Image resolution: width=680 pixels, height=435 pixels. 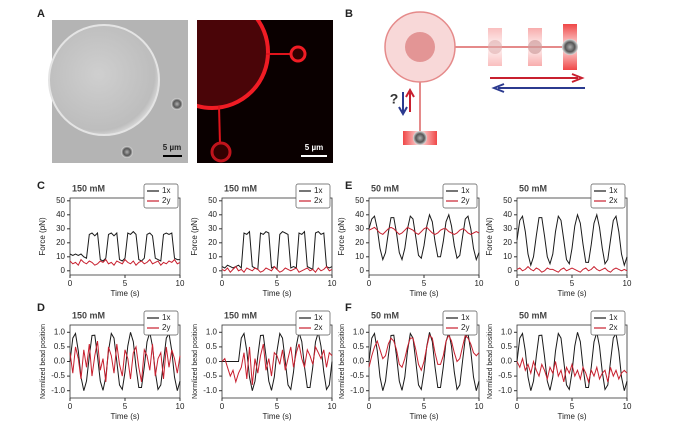 What do you see at coordinates (420, 47) in the screenshot?
I see `nucleus` at bounding box center [420, 47].